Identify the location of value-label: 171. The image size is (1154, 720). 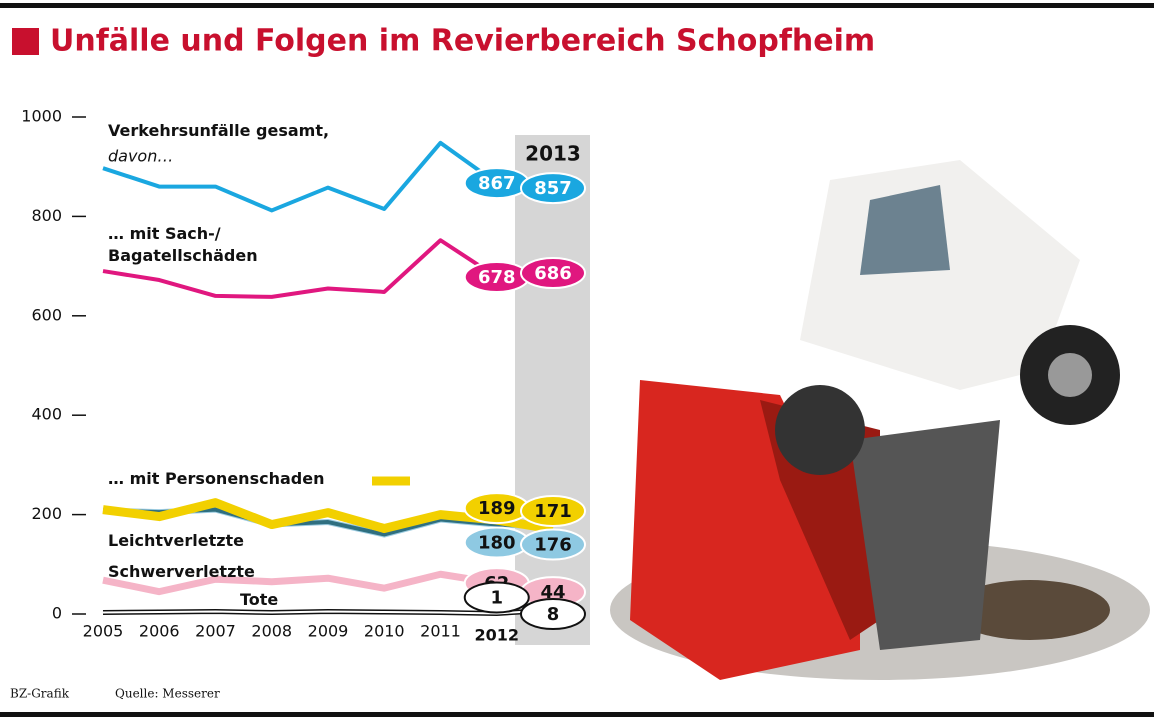
(553, 511).